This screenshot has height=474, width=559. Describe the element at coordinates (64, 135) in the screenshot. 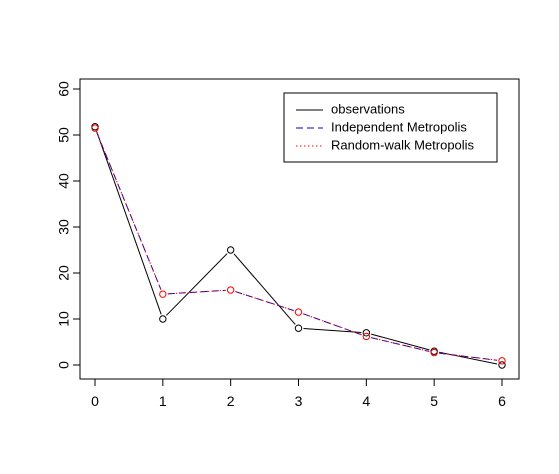

I see `y-tick-label: 50` at that location.